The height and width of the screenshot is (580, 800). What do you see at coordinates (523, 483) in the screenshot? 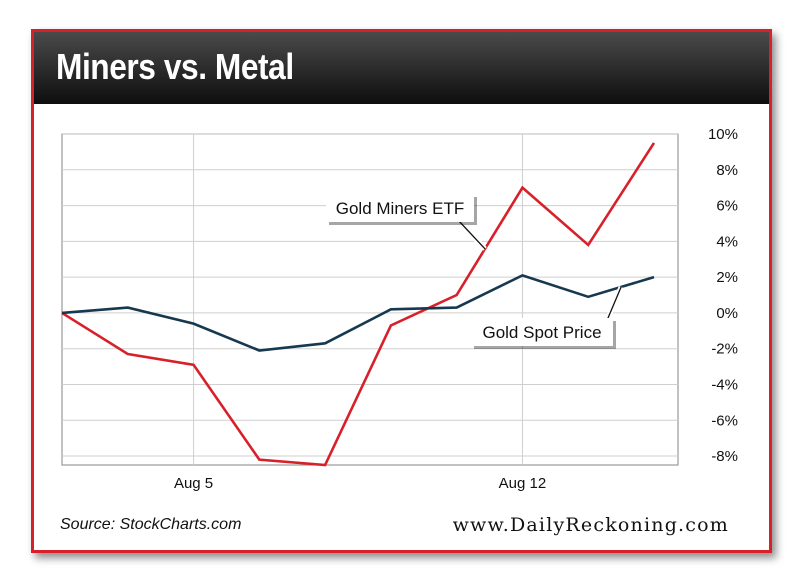
I see `x-tick-label: Aug 12` at bounding box center [523, 483].